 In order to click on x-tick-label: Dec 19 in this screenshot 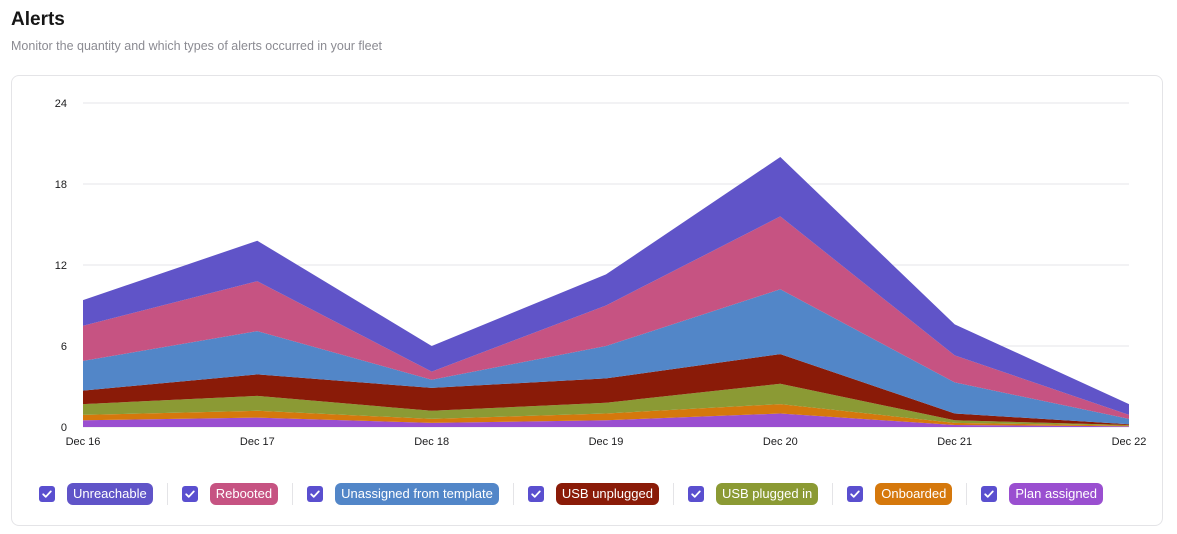, I will do `click(606, 442)`.